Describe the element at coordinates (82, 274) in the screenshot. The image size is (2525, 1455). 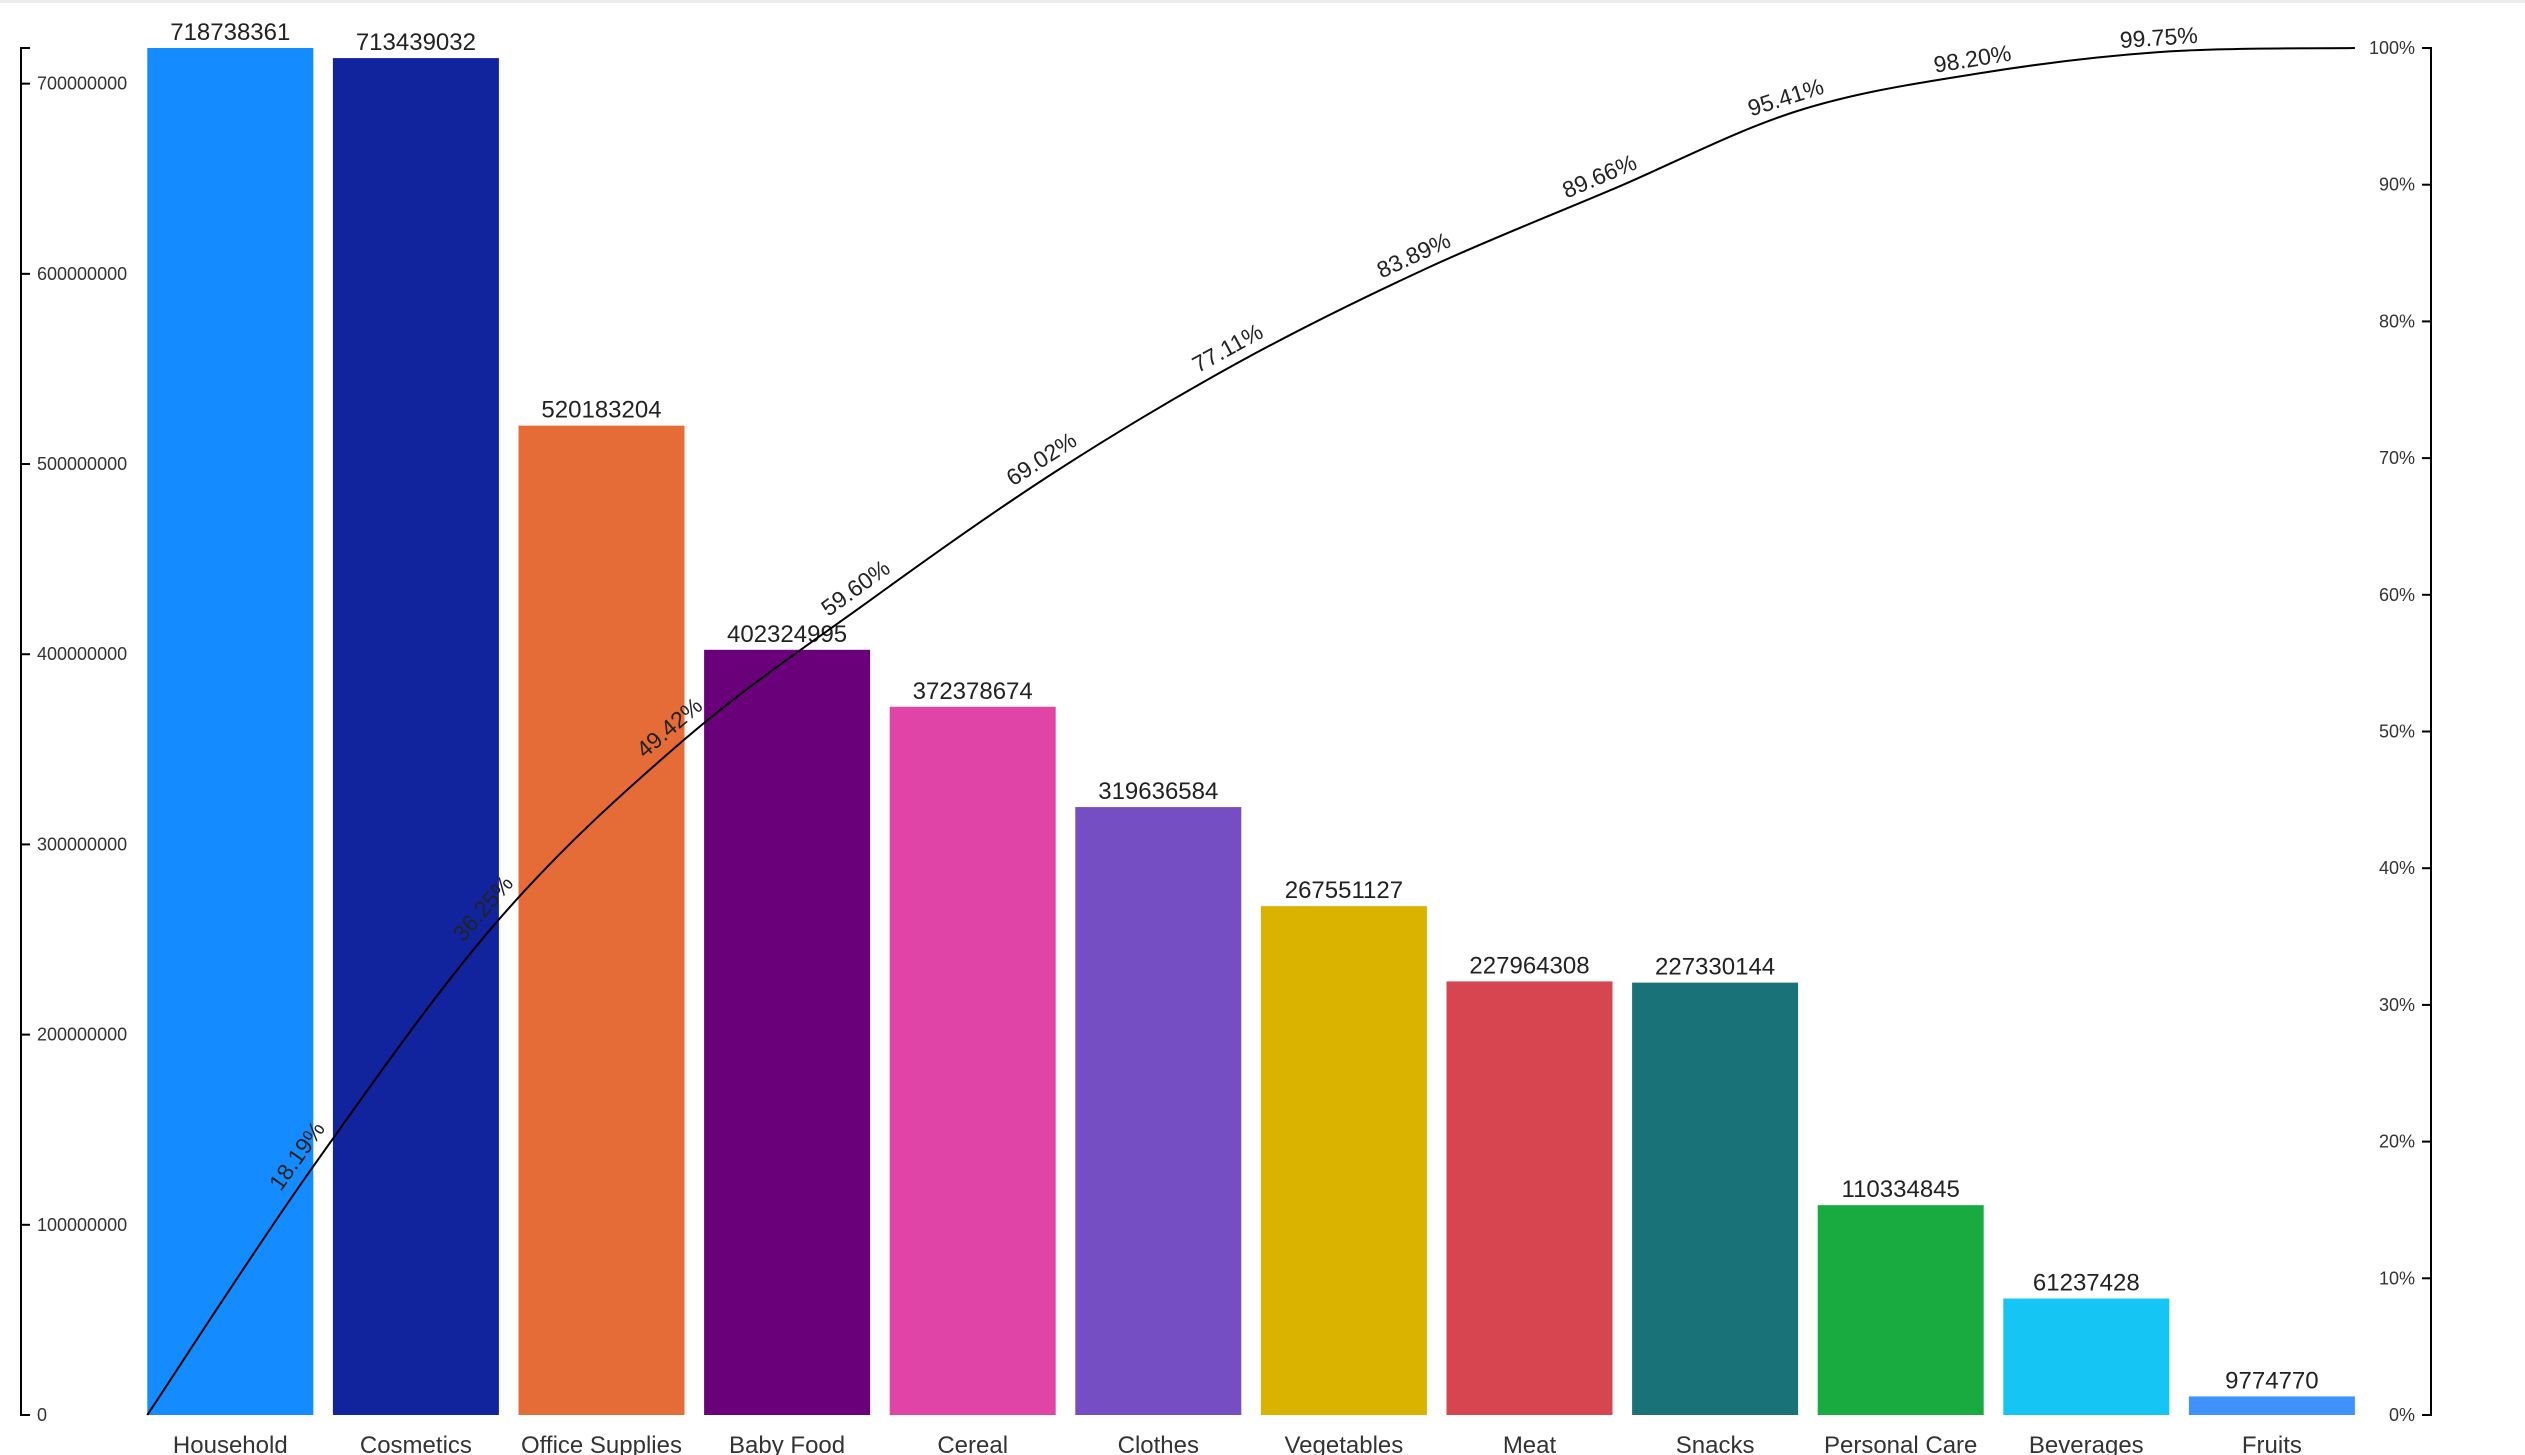
I see `left-axis-tick-label: 600000000` at that location.